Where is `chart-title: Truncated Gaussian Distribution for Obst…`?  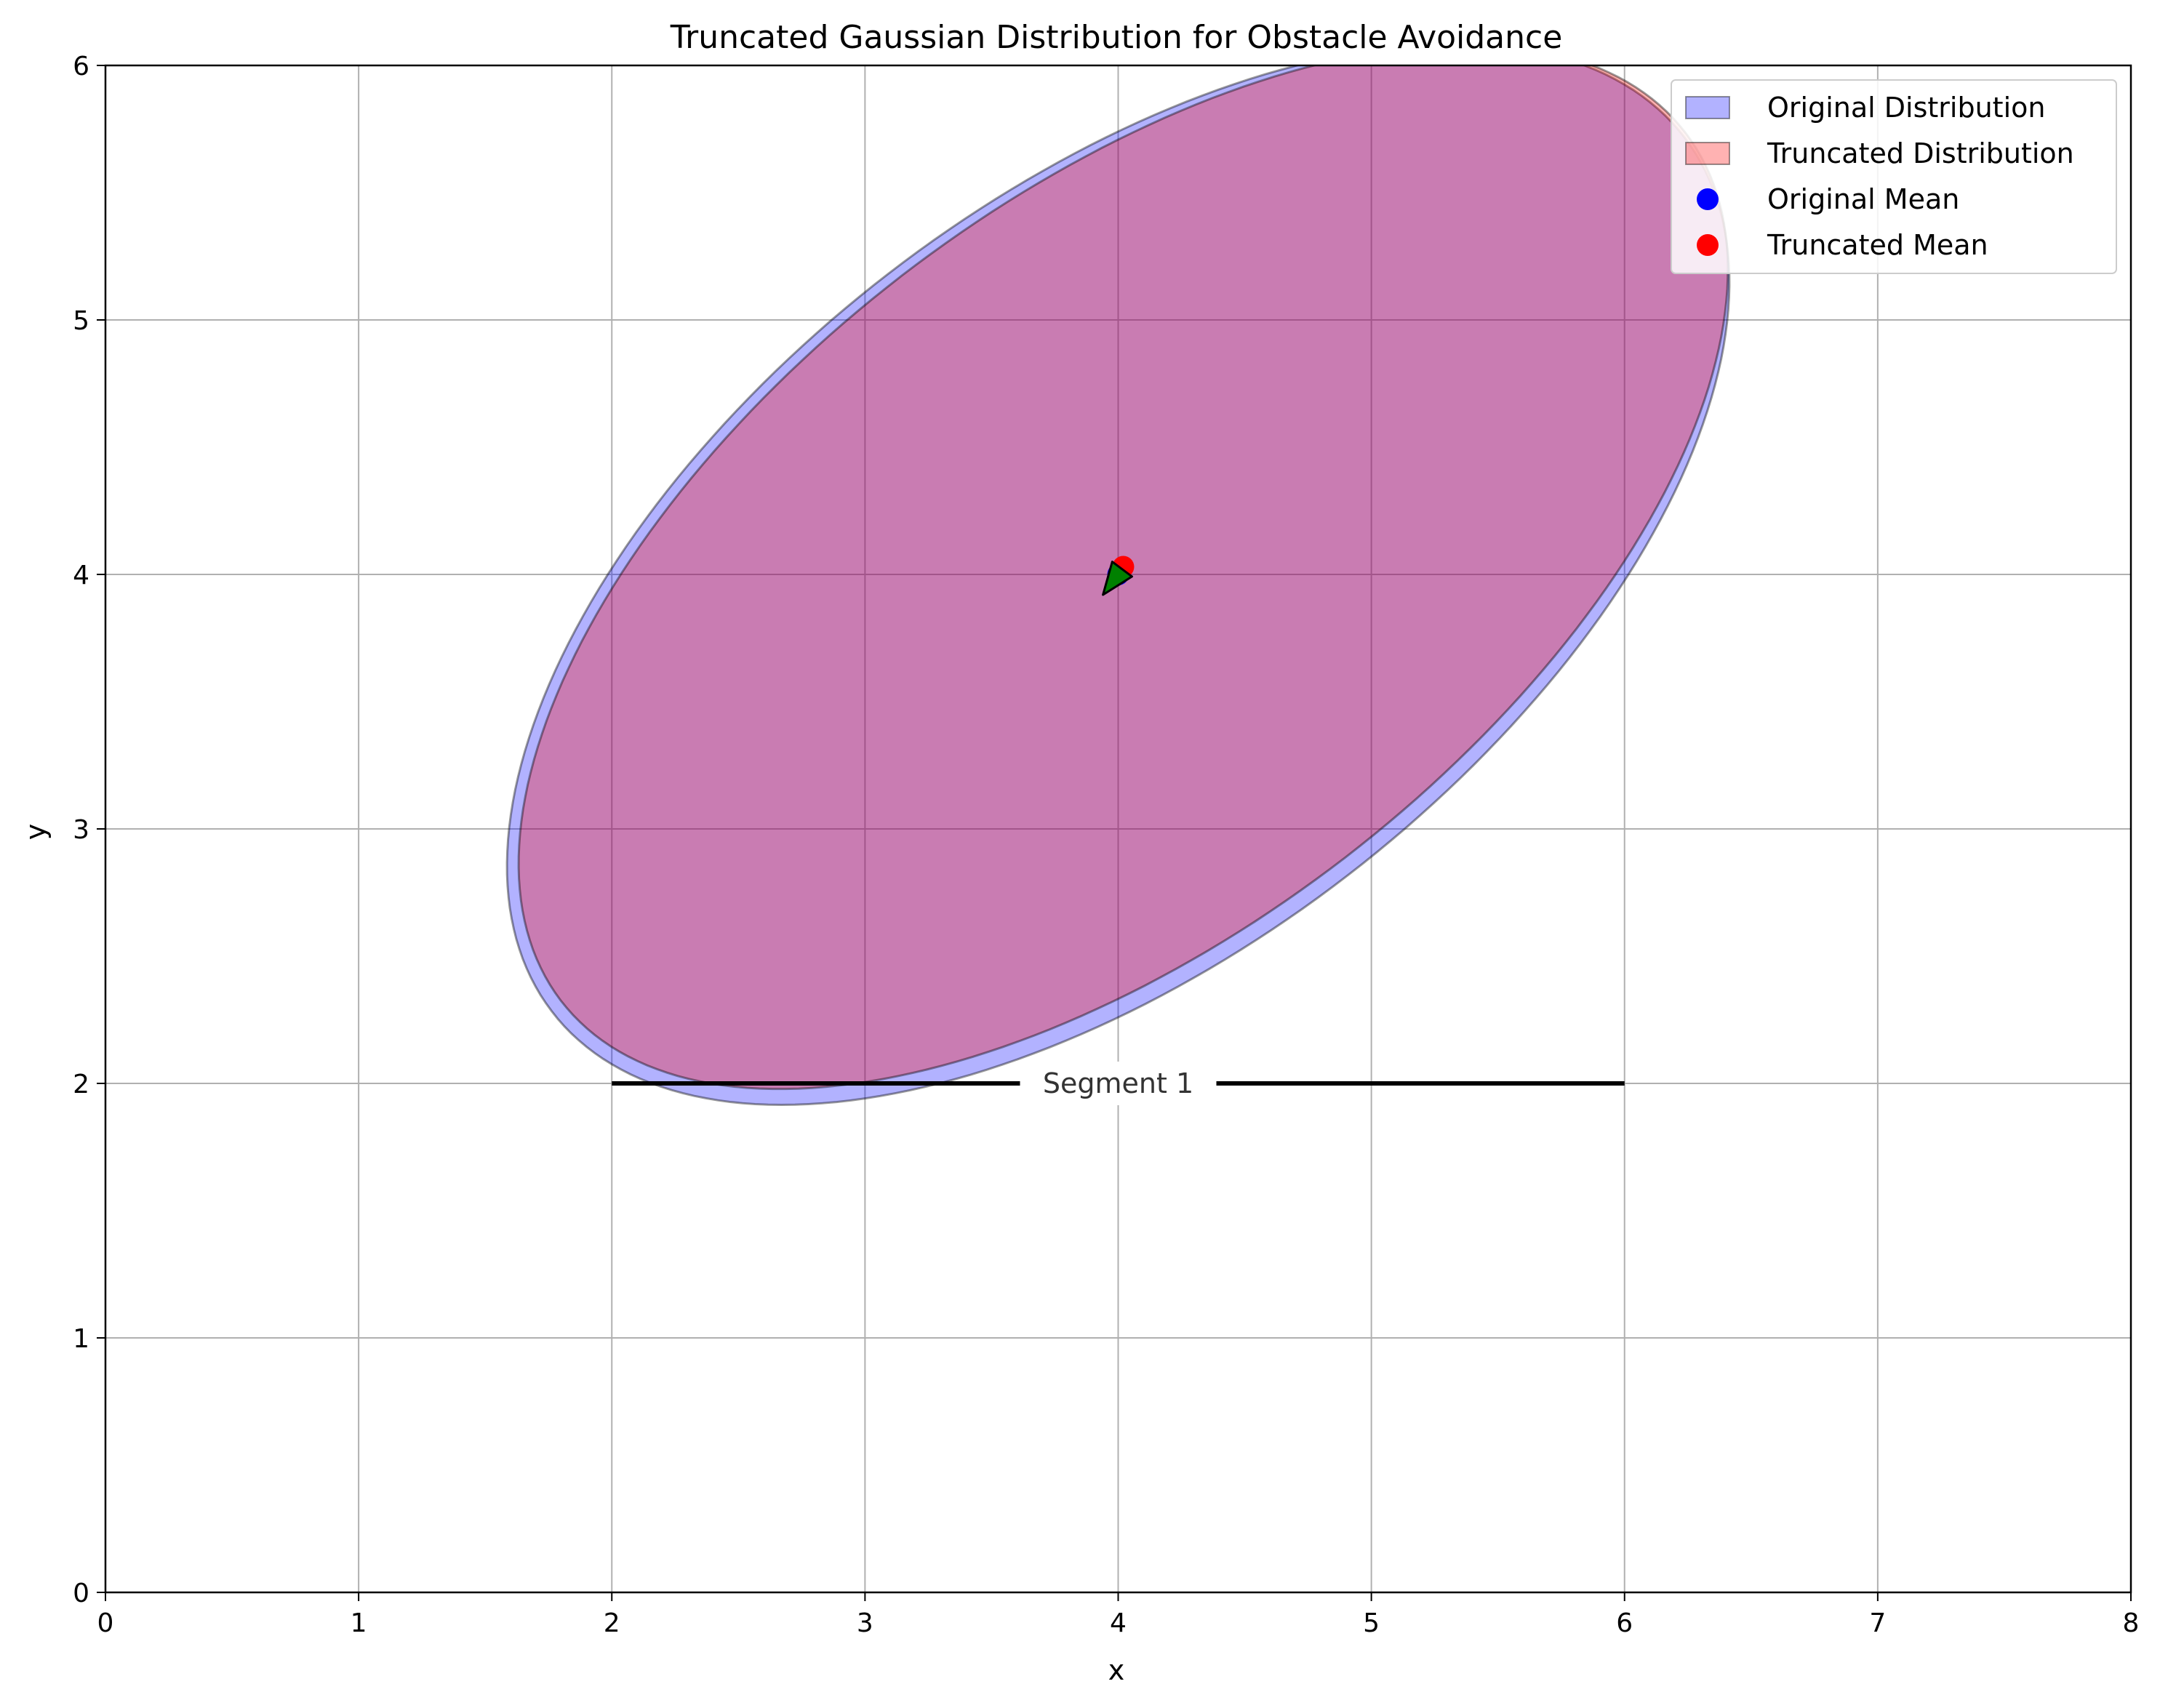 chart-title: Truncated Gaussian Distribution for Obst… is located at coordinates (1116, 37).